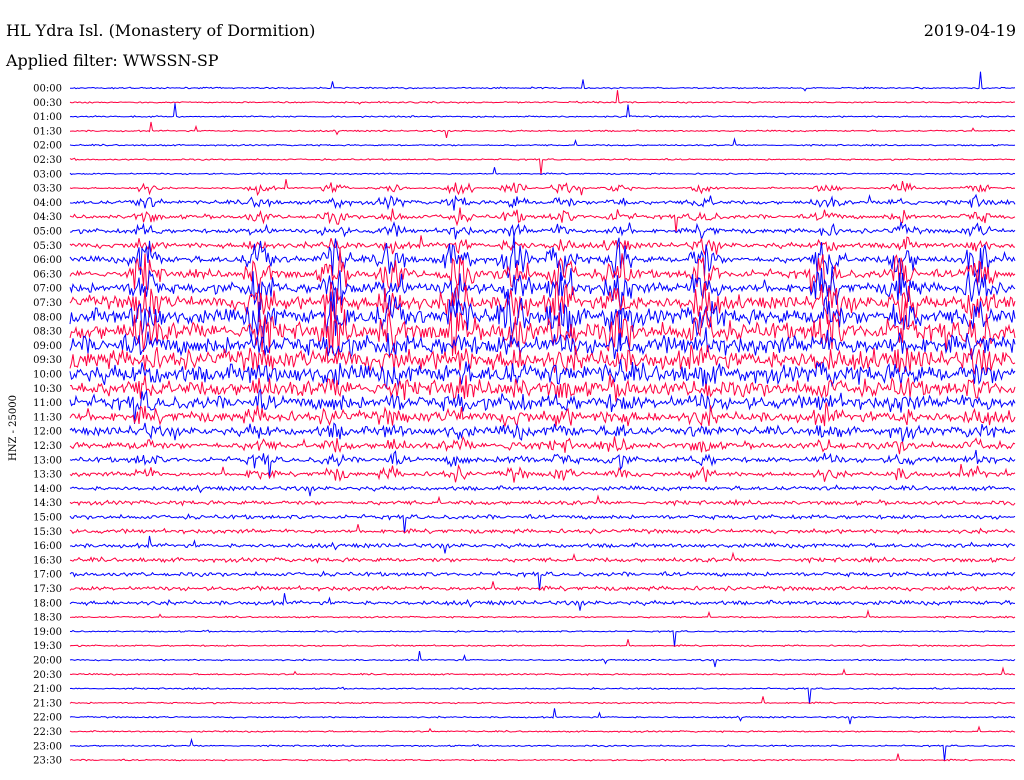  I want to click on station-title: HL Ydra Isl. (Monastery of Dormition), so click(160, 30).